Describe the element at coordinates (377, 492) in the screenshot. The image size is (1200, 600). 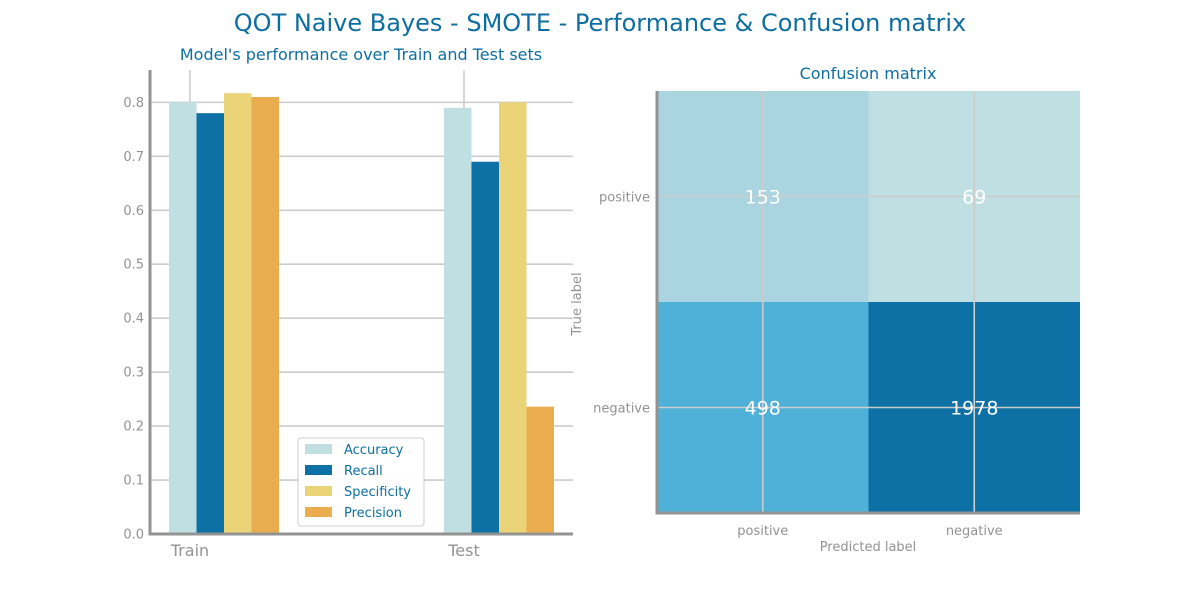
I see `bar-chart-legend-label: Specificity` at that location.